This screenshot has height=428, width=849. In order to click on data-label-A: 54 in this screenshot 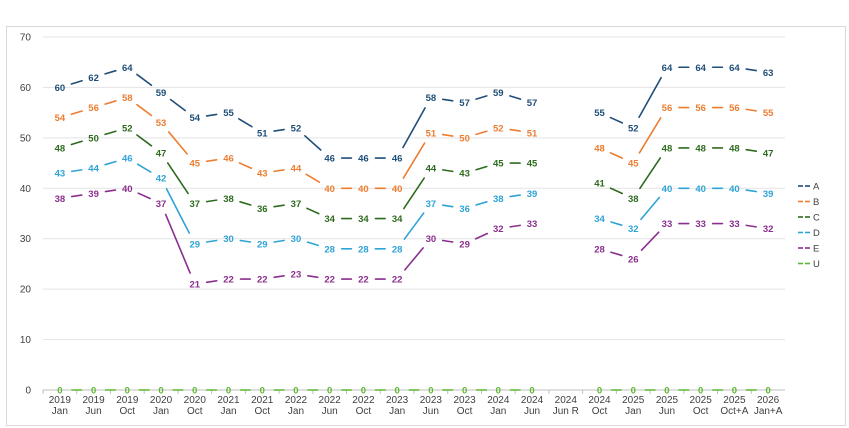, I will do `click(194, 118)`.